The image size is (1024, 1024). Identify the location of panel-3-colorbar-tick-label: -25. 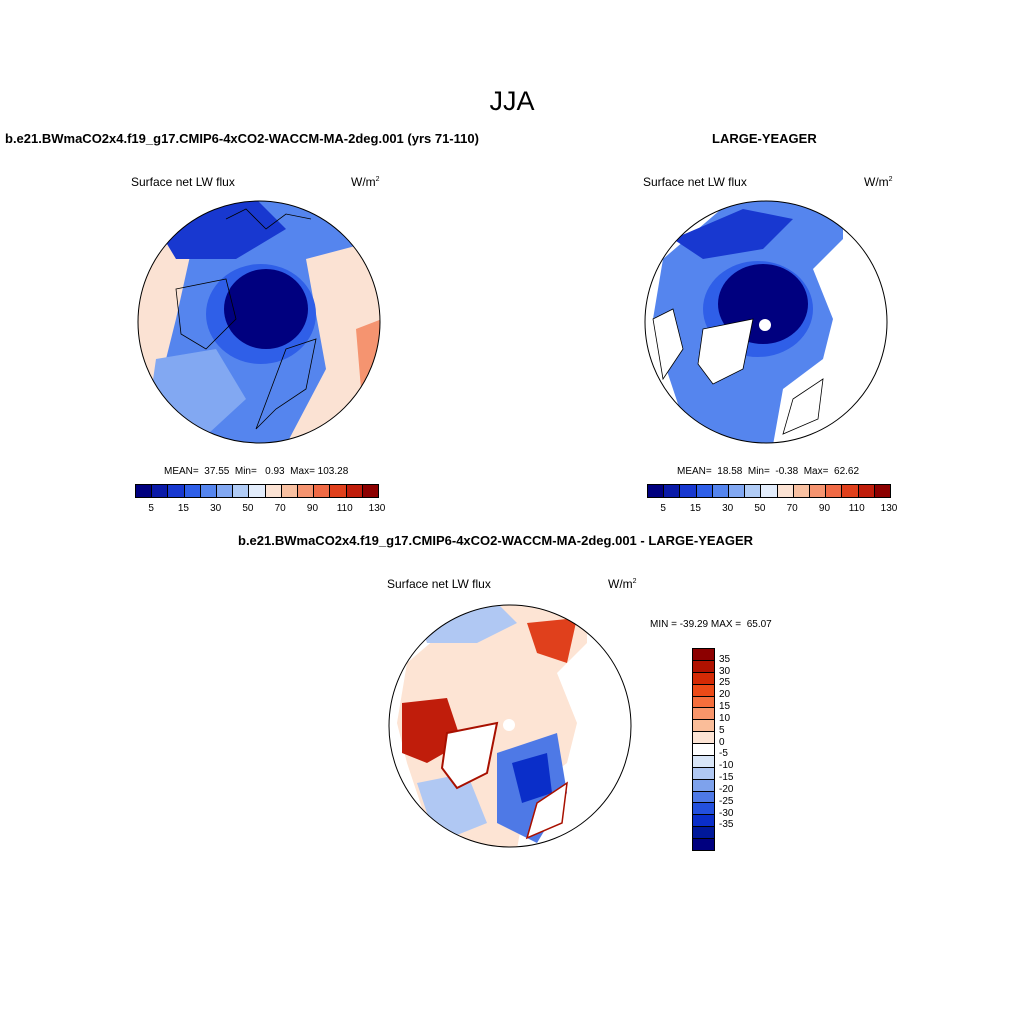
(726, 801).